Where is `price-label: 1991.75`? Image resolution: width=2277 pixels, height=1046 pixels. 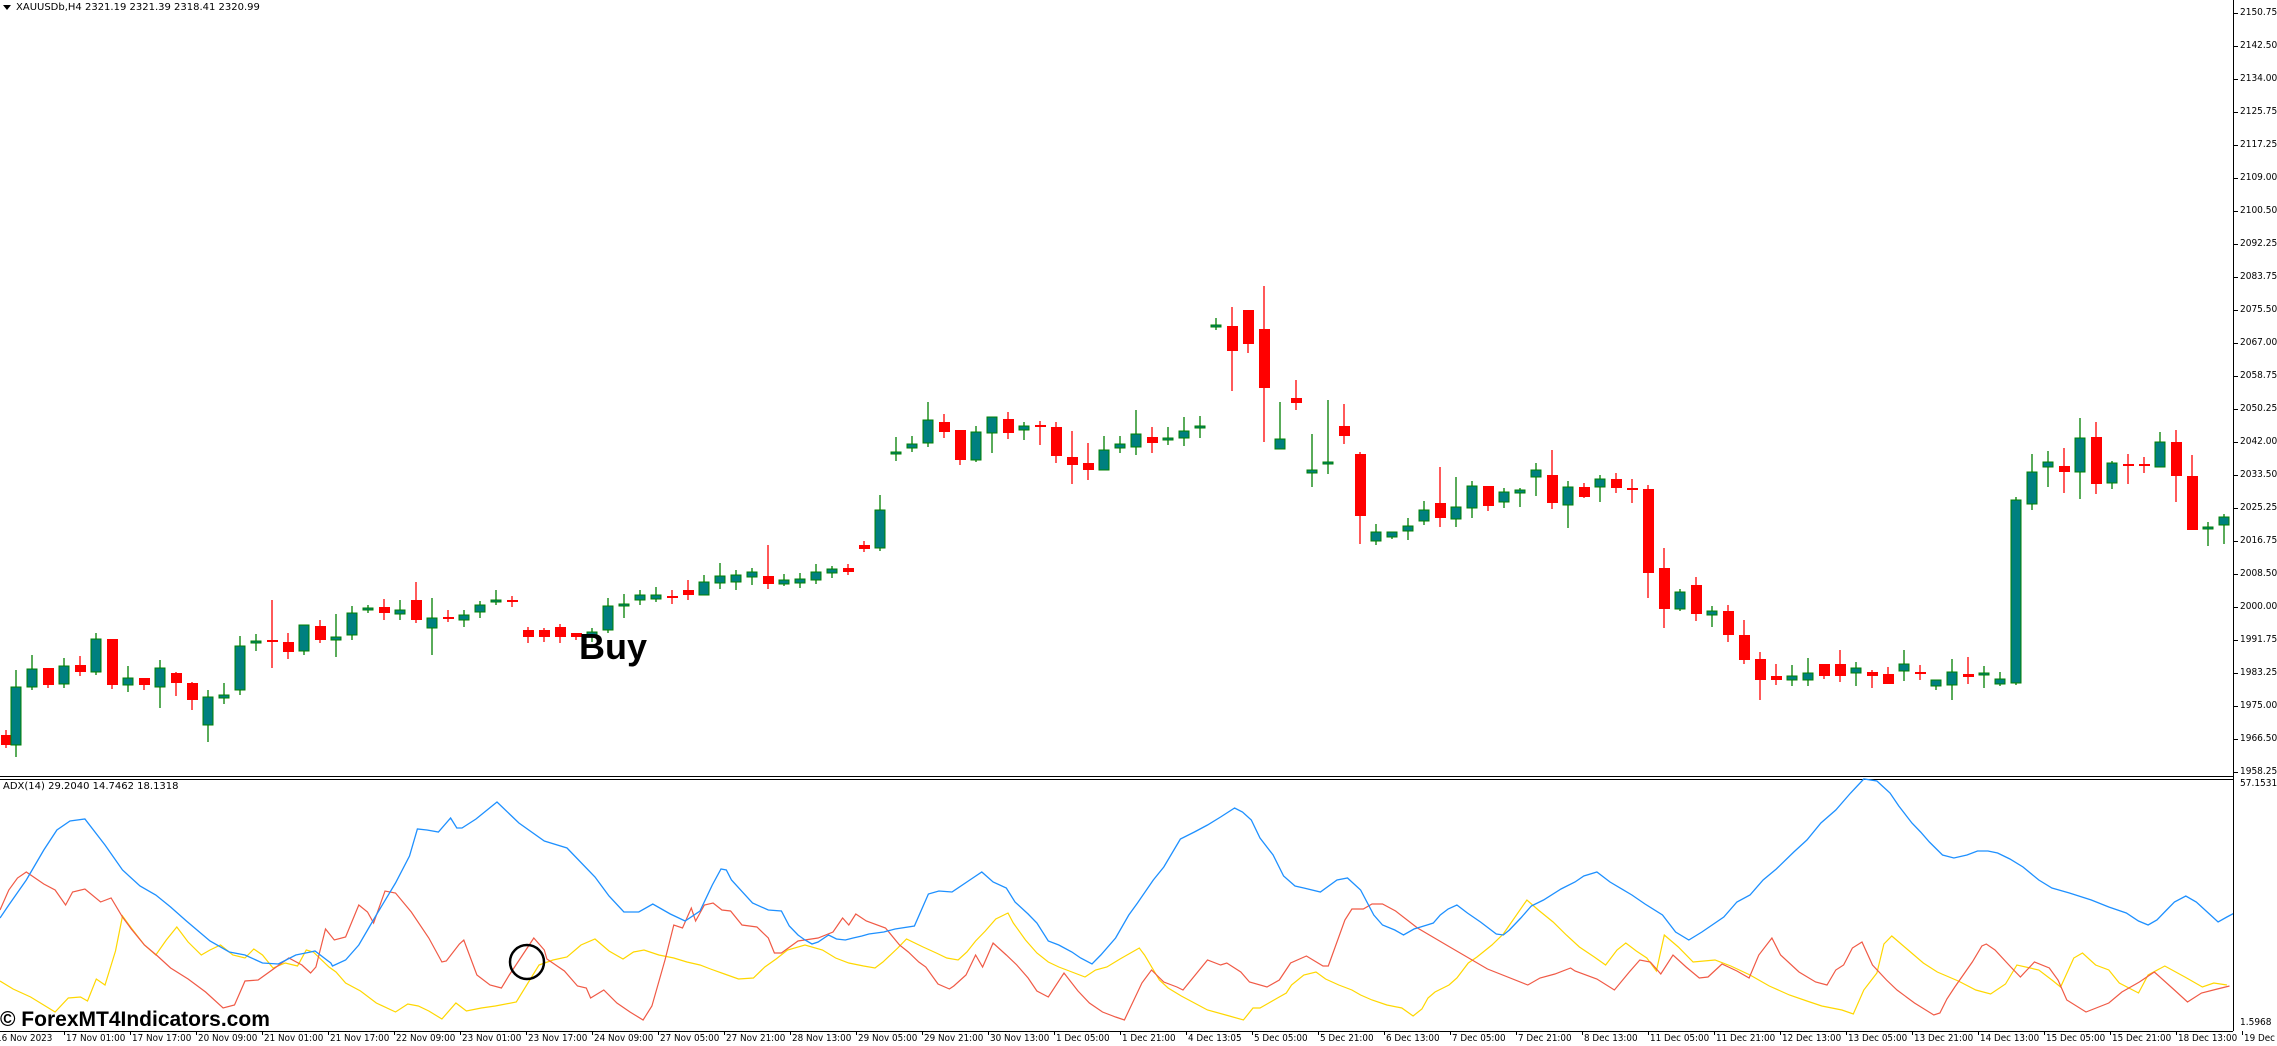
price-label: 1991.75 is located at coordinates (2258, 639).